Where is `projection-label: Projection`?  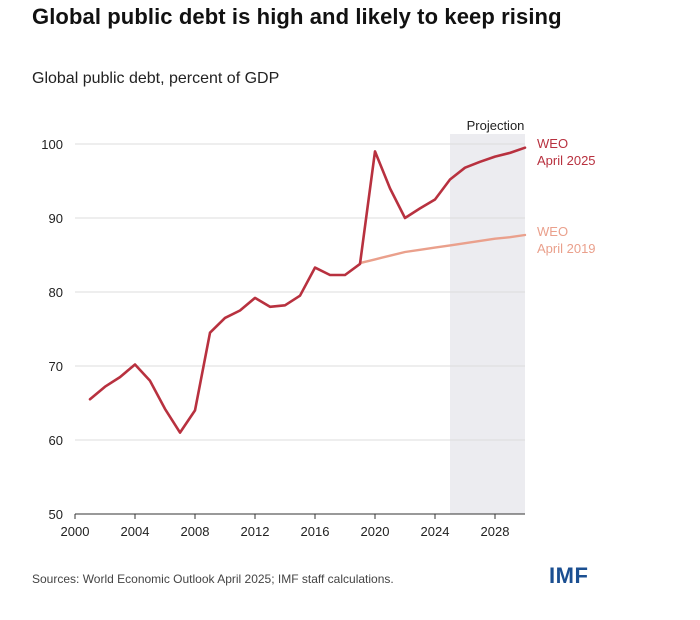 projection-label: Projection is located at coordinates (496, 125).